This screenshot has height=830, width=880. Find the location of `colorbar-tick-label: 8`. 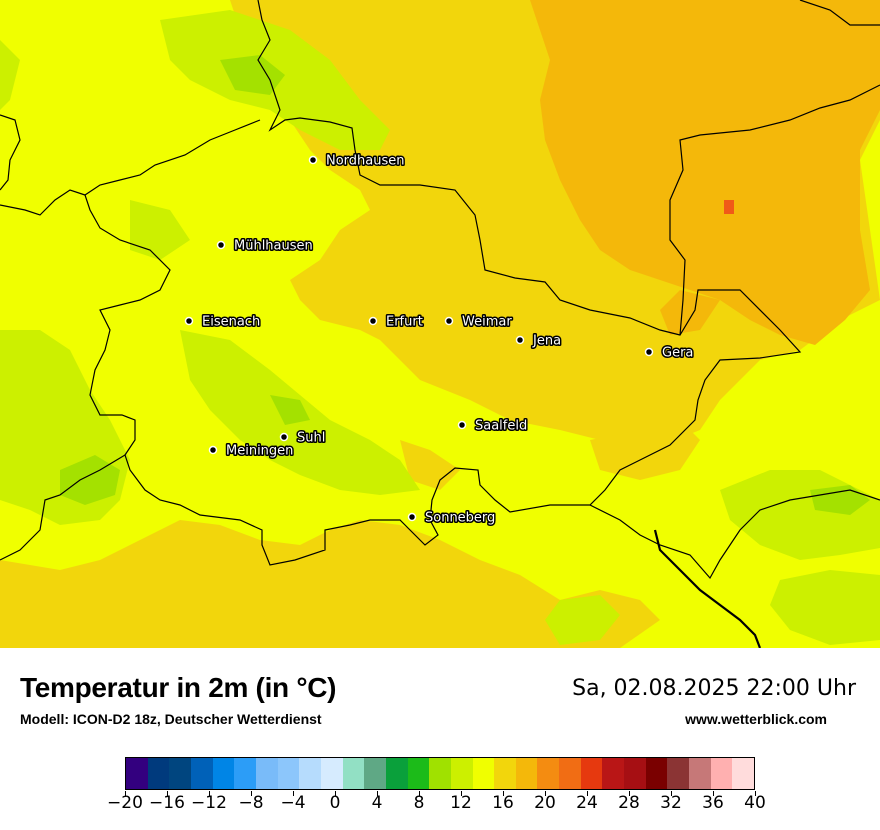

colorbar-tick-label: 8 is located at coordinates (419, 803).